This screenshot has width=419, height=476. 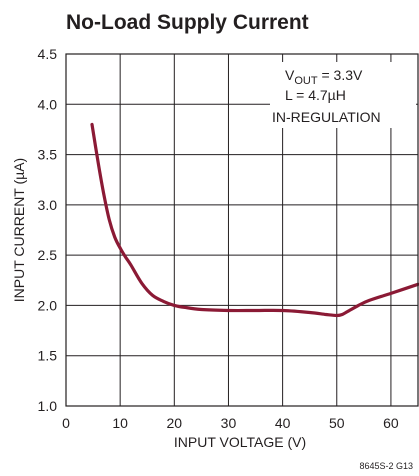 I want to click on vout-value: = 3.3V, so click(x=340, y=75).